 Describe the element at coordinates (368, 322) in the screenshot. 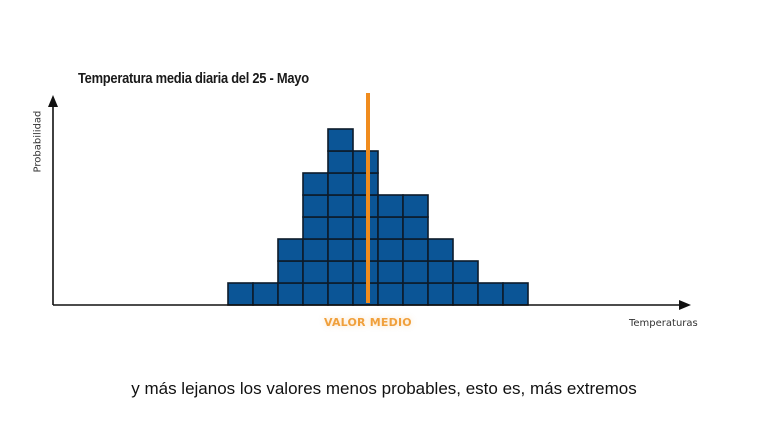

I see `mean-label: VALOR MEDIO` at that location.